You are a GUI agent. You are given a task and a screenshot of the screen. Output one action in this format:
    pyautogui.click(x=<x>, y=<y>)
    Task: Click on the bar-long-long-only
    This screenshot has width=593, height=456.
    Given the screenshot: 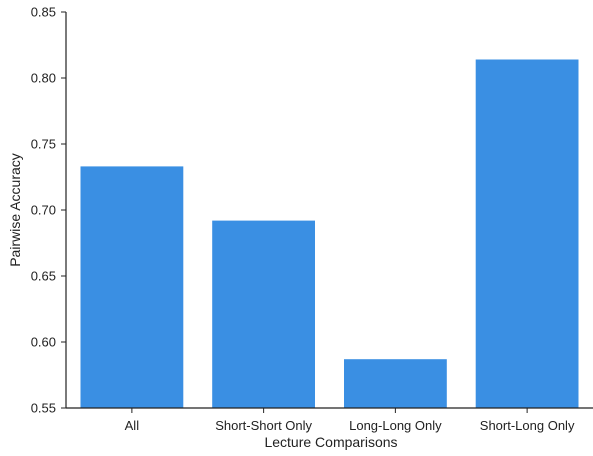 What is the action you would take?
    pyautogui.click(x=395, y=383)
    